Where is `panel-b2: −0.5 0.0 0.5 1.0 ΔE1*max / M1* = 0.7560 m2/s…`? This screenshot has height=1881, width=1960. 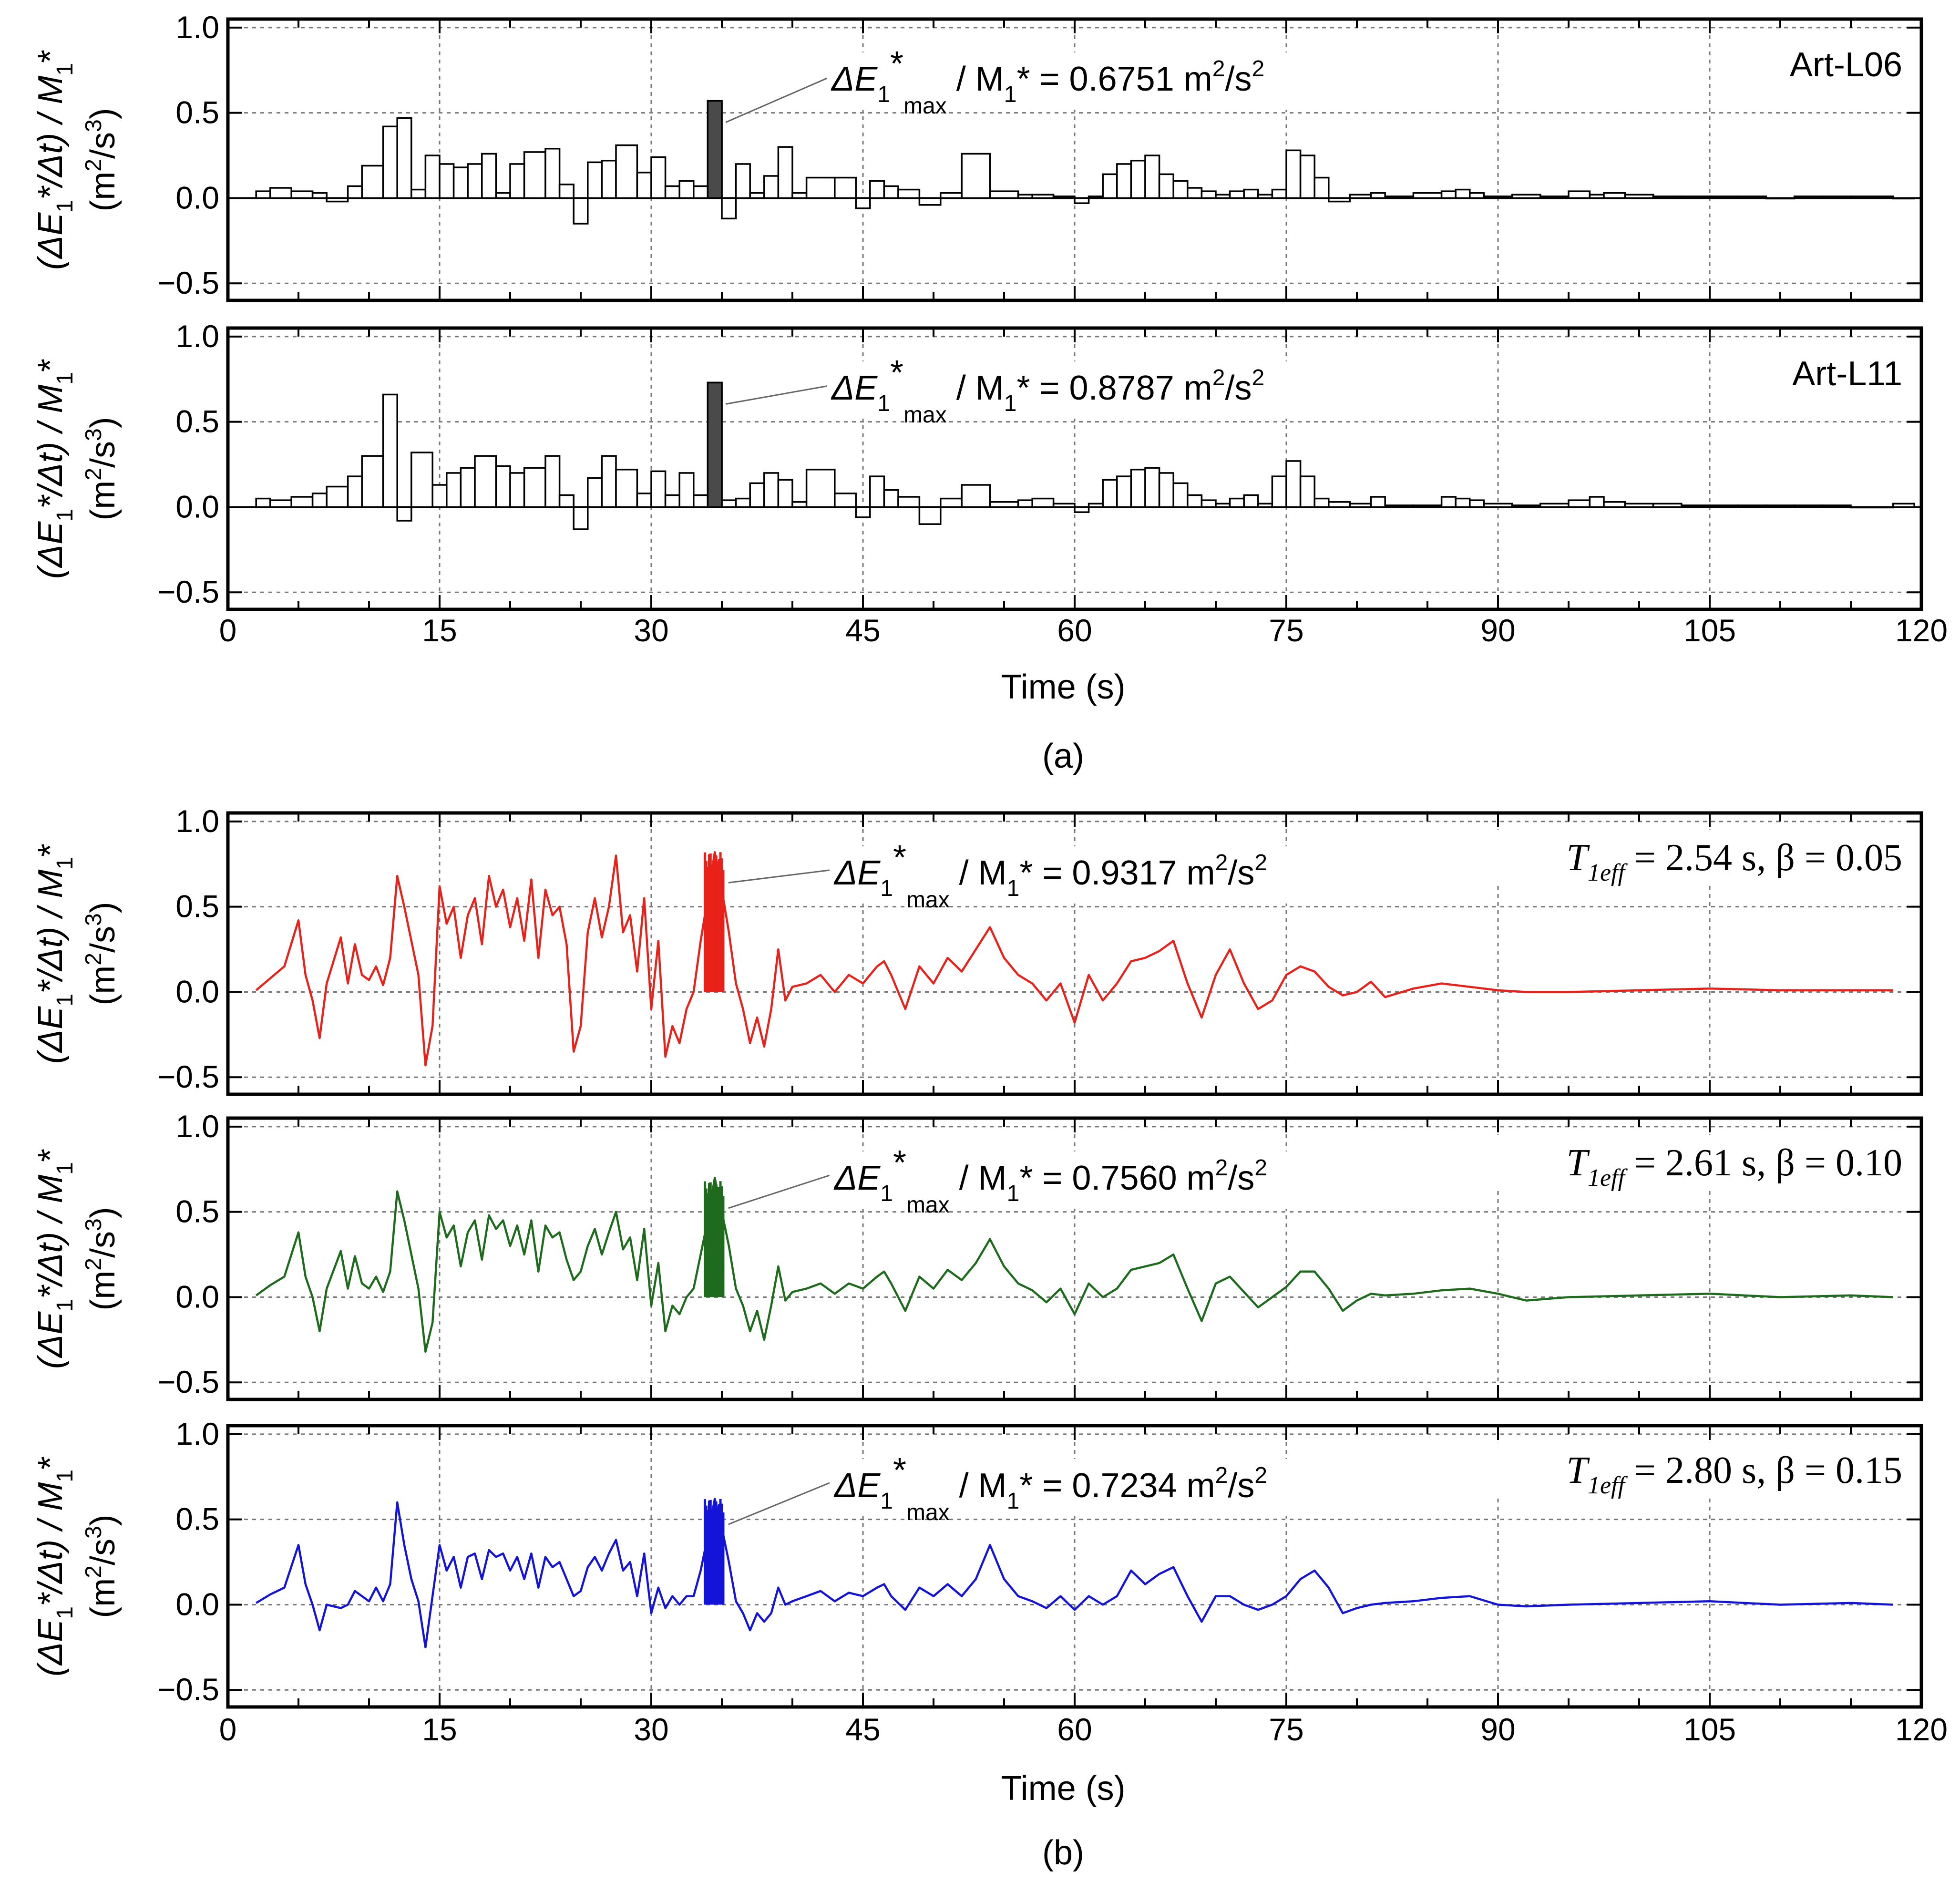
panel-b2: −0.5 0.0 0.5 1.0 ΔE1*max / M1* = 0.7560 m2/s… is located at coordinates (977, 1255).